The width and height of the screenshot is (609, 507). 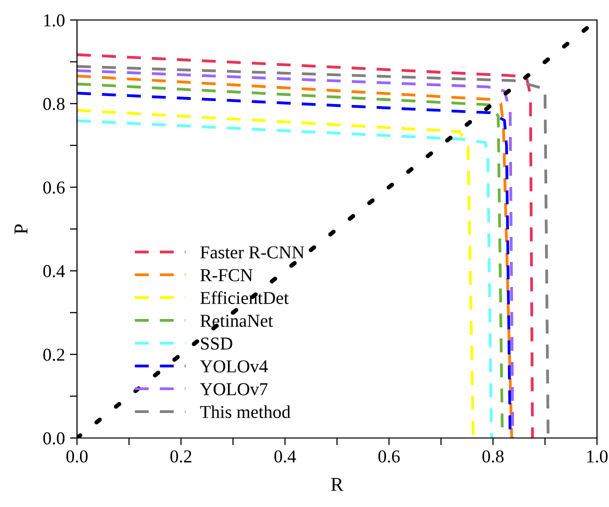 I want to click on legend-label: RetinaNet, so click(x=236, y=320).